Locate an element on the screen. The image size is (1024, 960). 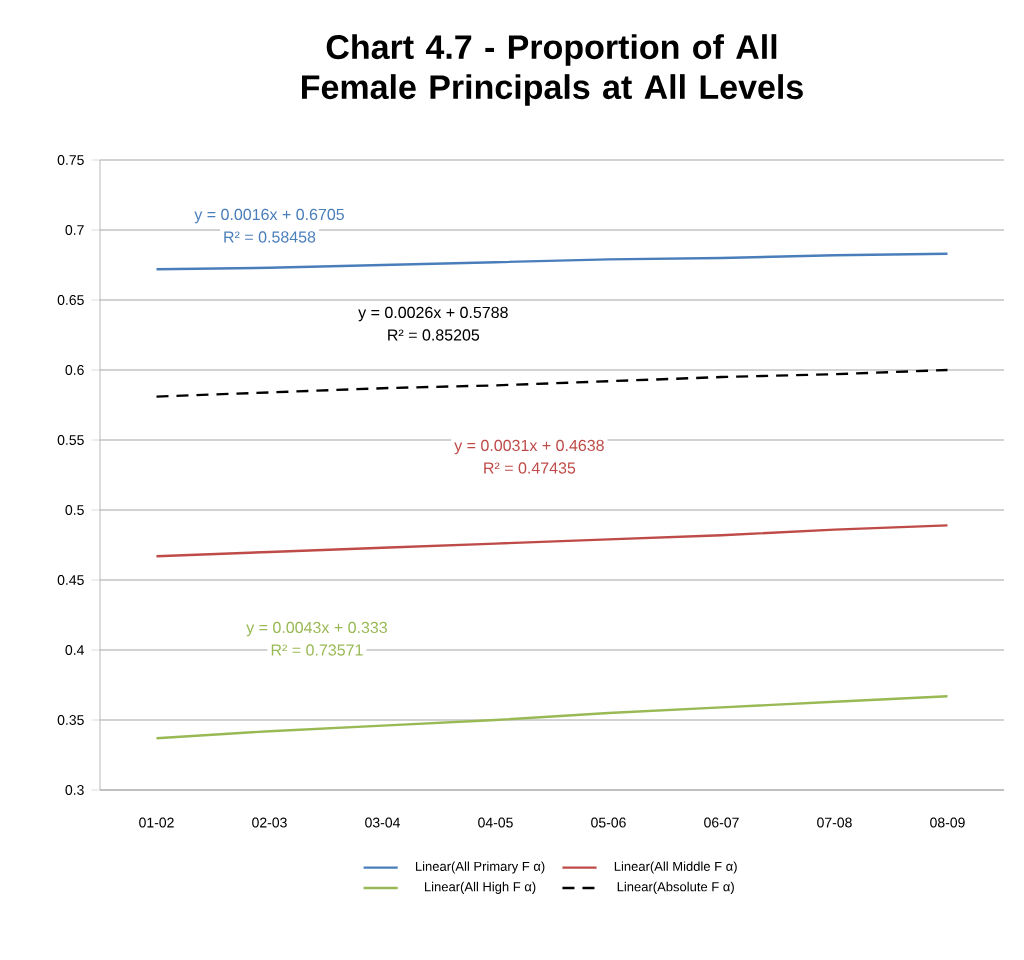
x-tick-label: 02-03 is located at coordinates (269, 822).